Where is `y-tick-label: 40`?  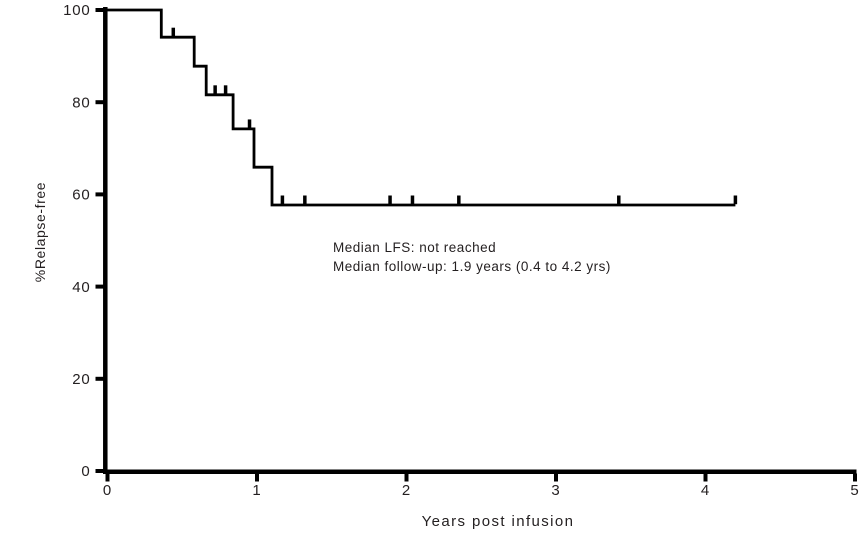
y-tick-label: 40 is located at coordinates (81, 287).